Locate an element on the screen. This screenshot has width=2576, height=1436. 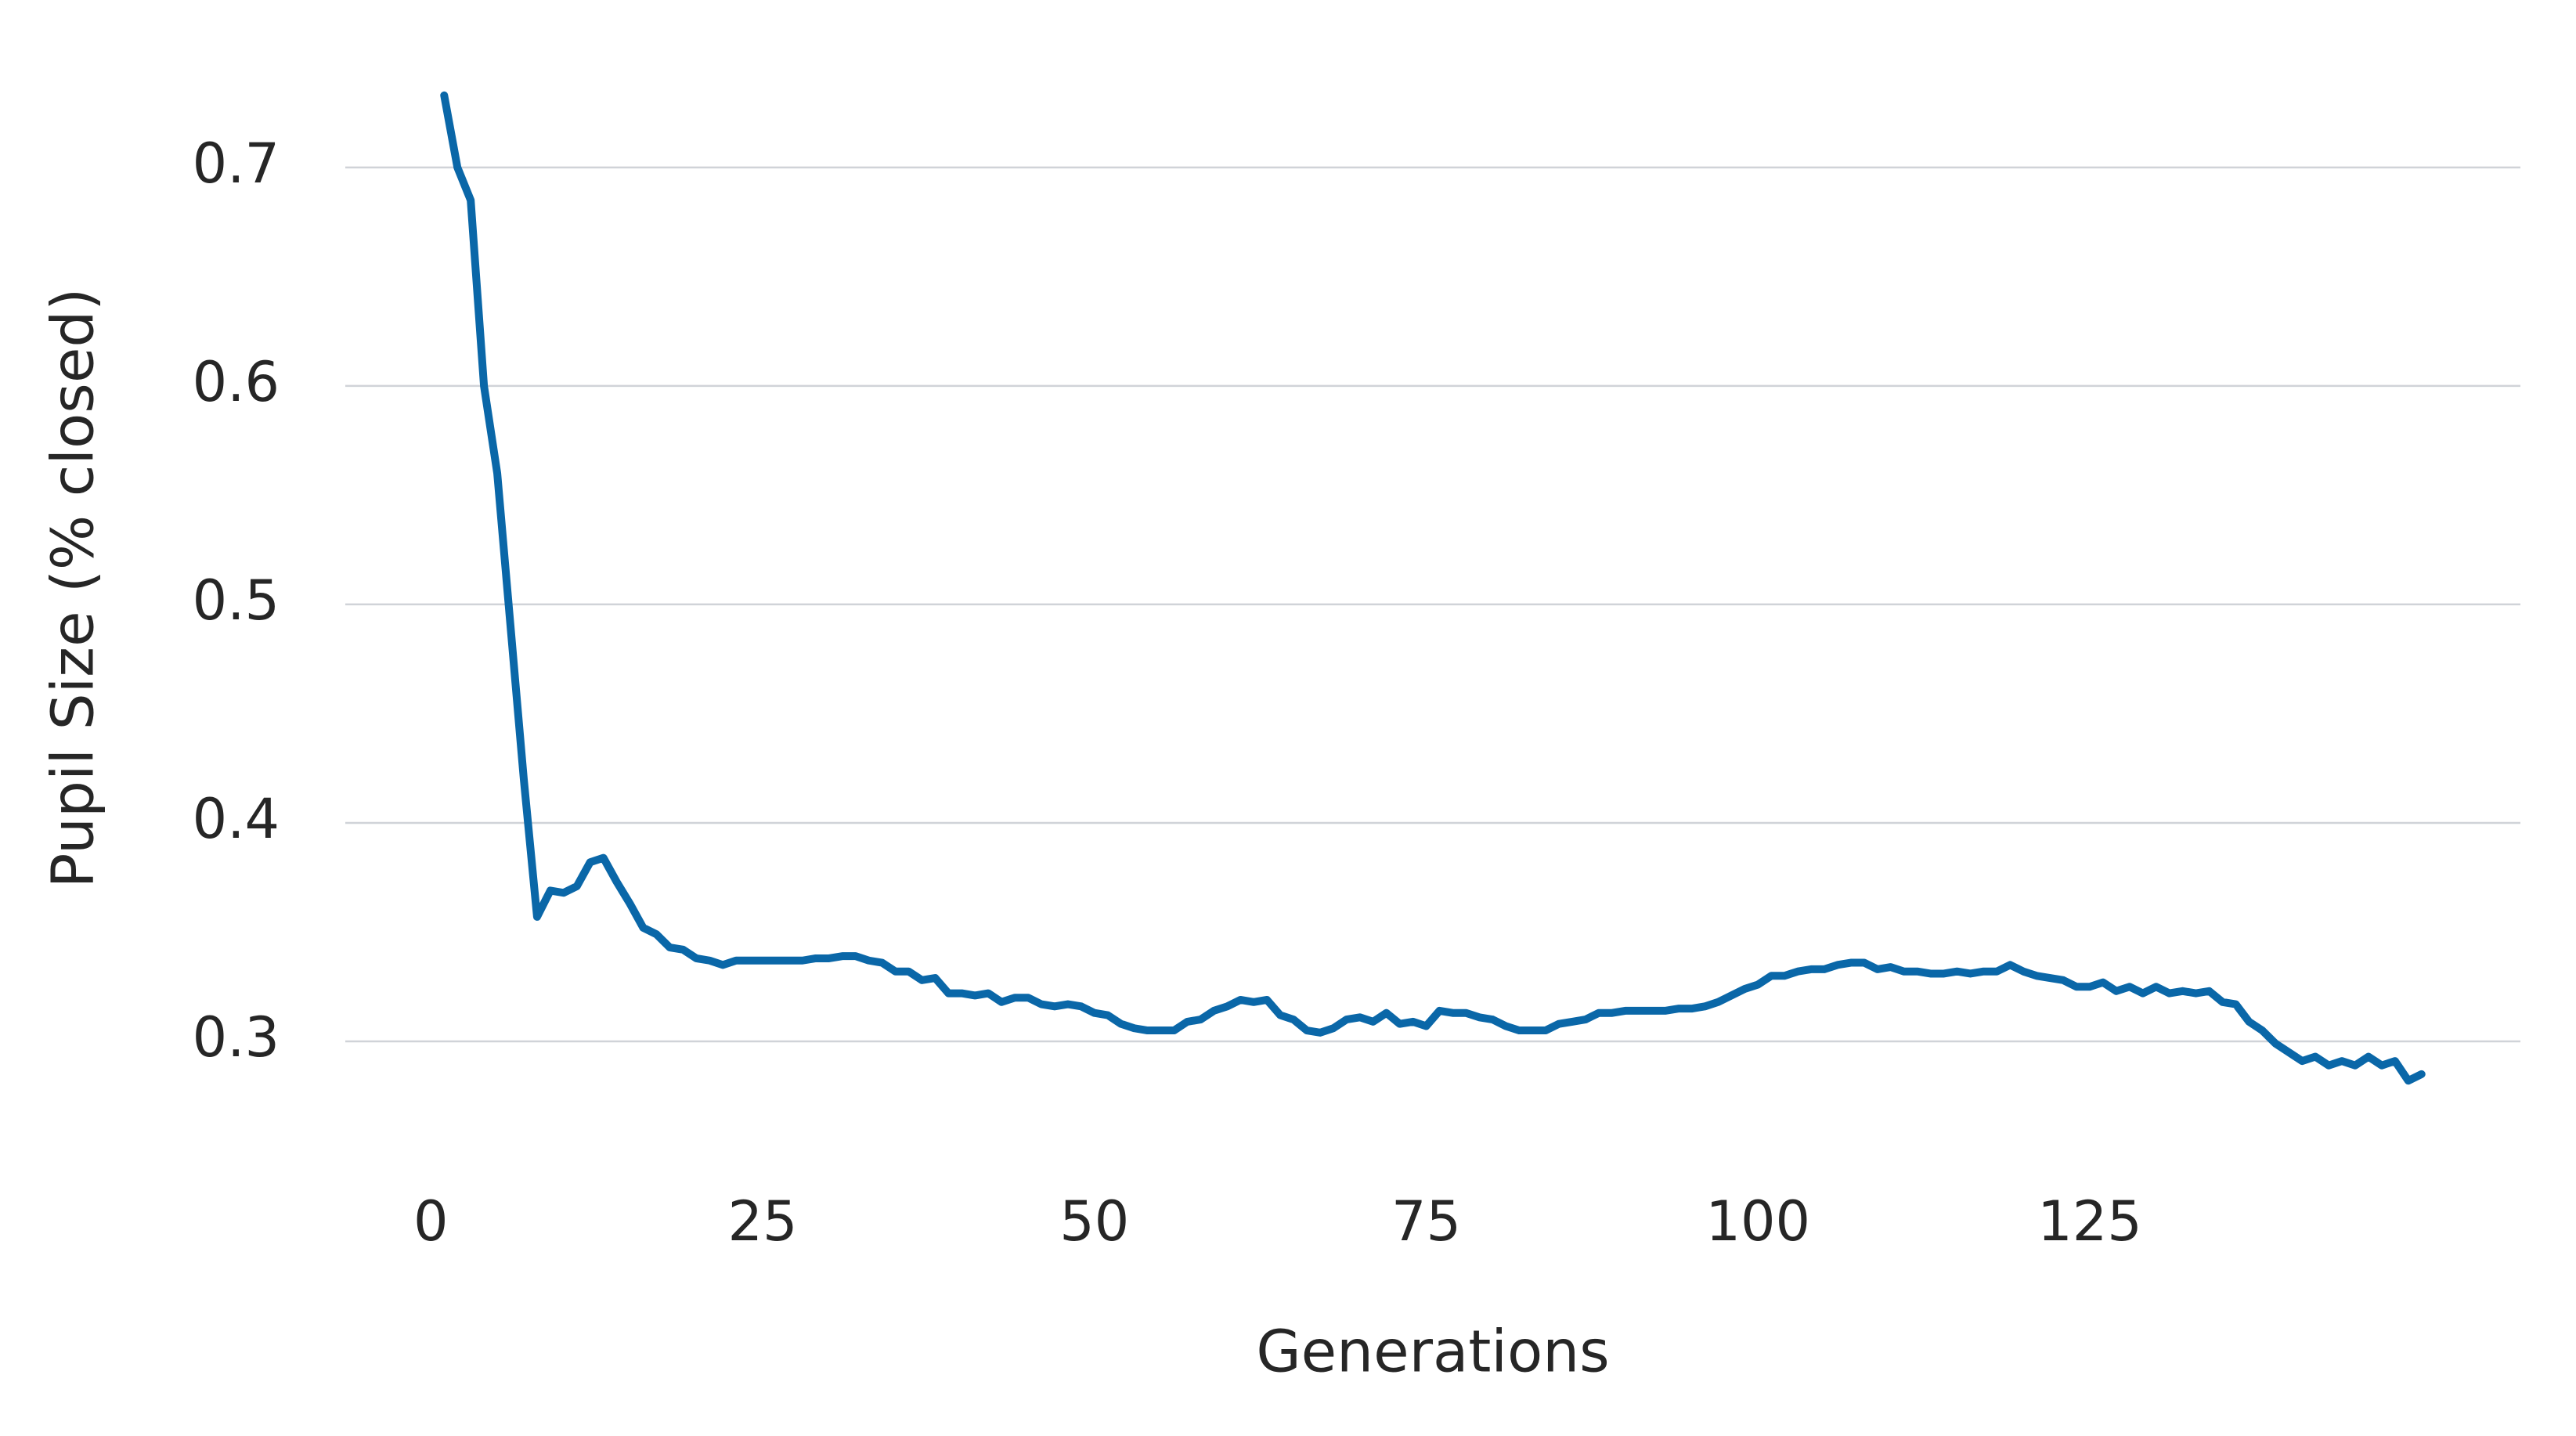
y-tick-label: 0.4 is located at coordinates (237, 819).